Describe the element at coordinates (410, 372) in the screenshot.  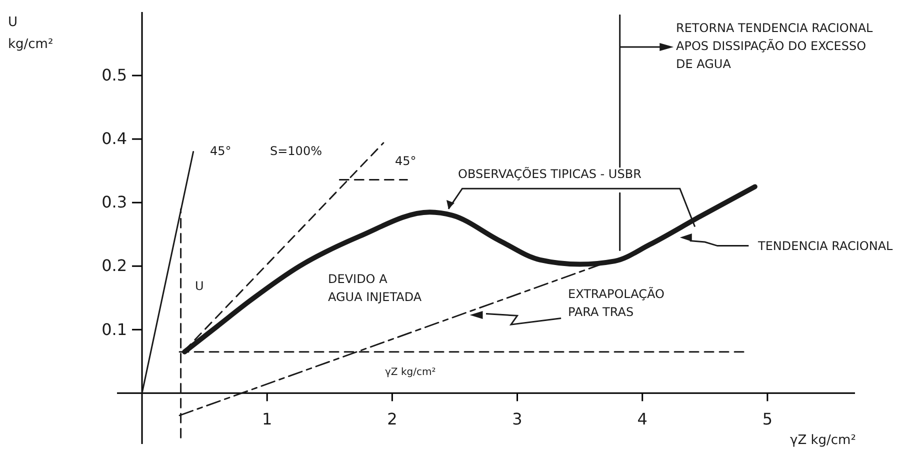
I see `annotation: γZ kg/cm²` at that location.